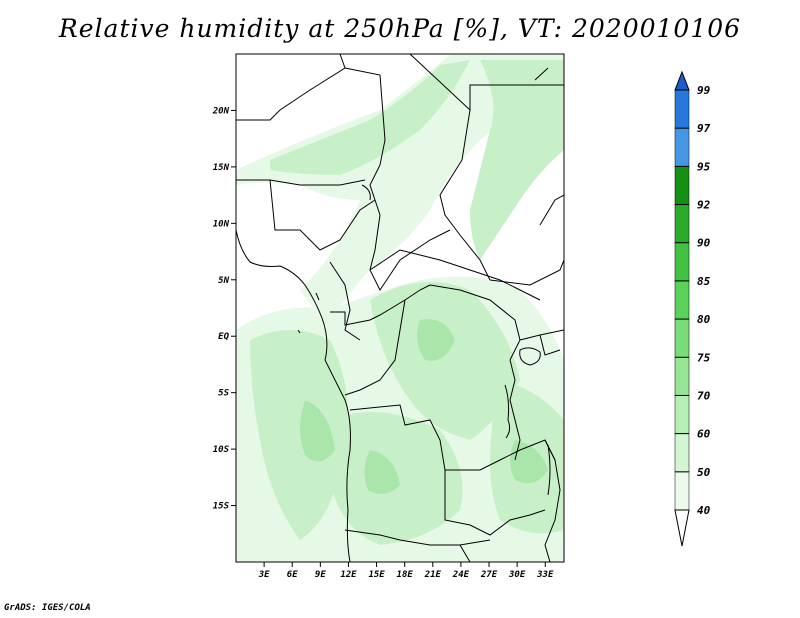 Image resolution: width=800 pixels, height=618 pixels. What do you see at coordinates (552, 500) in the screenshot?
I see `border-mozambique` at bounding box center [552, 500].